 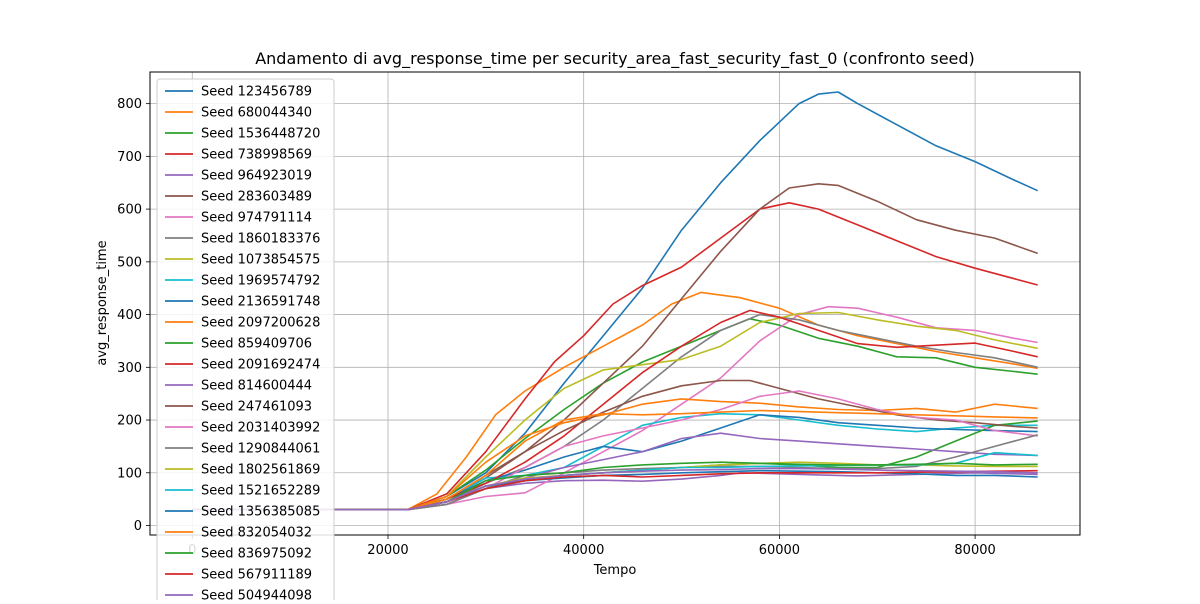 What do you see at coordinates (129, 473) in the screenshot?
I see `y-tick-label: 100` at bounding box center [129, 473].